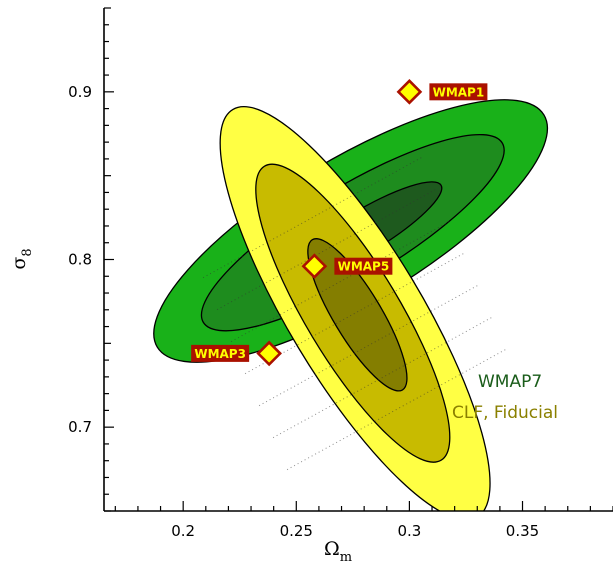 The image size is (613, 574). Describe the element at coordinates (183, 531) in the screenshot. I see `x-tick-label: 0.2` at that location.